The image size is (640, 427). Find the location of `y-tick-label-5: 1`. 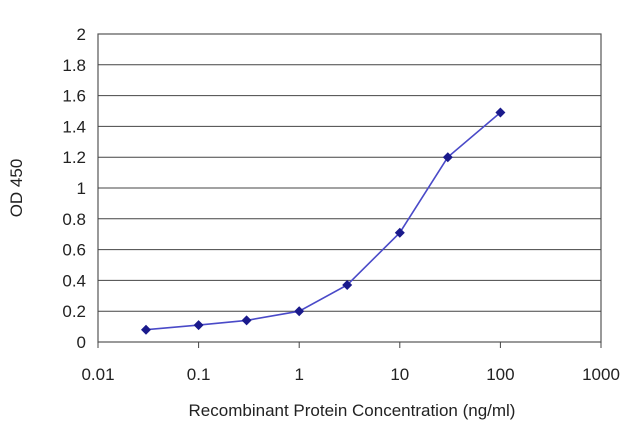

y-tick-label-5: 1 is located at coordinates (81, 188).